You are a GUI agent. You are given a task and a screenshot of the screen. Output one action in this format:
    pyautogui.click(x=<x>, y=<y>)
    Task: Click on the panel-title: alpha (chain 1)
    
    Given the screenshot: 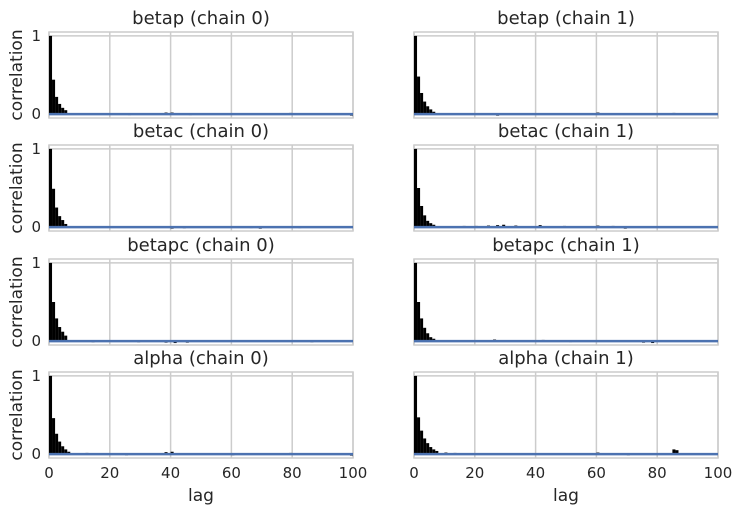 What is the action you would take?
    pyautogui.click(x=566, y=358)
    